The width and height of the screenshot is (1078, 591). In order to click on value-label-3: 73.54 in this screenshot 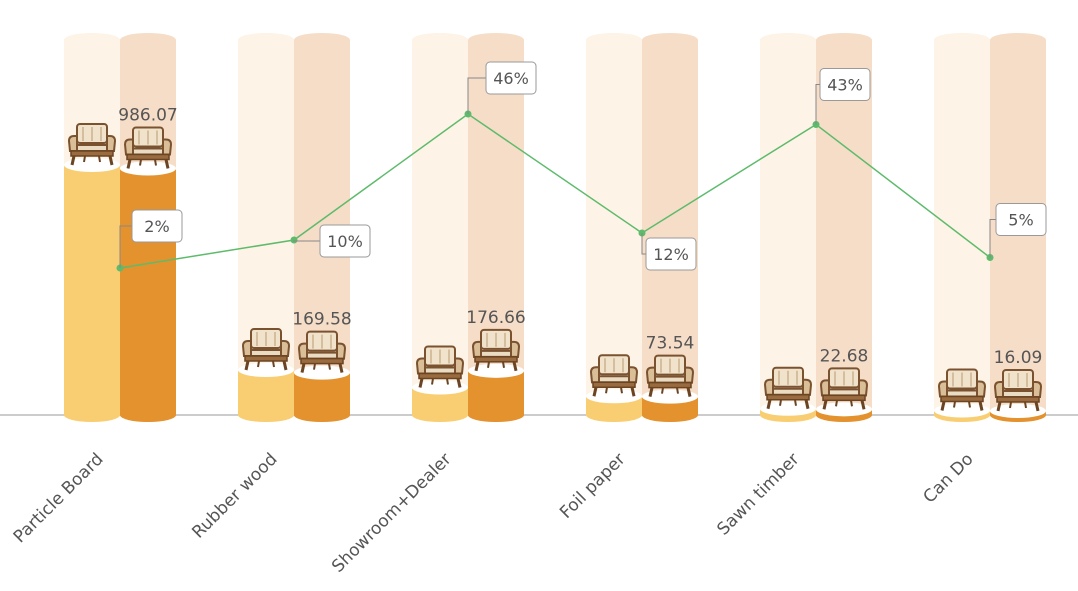, I will do `click(670, 344)`.